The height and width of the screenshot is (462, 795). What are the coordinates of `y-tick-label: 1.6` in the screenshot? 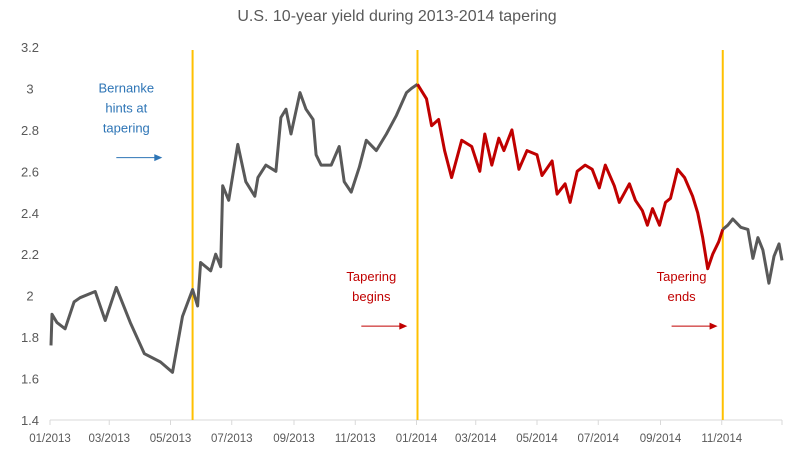 It's located at (30, 379).